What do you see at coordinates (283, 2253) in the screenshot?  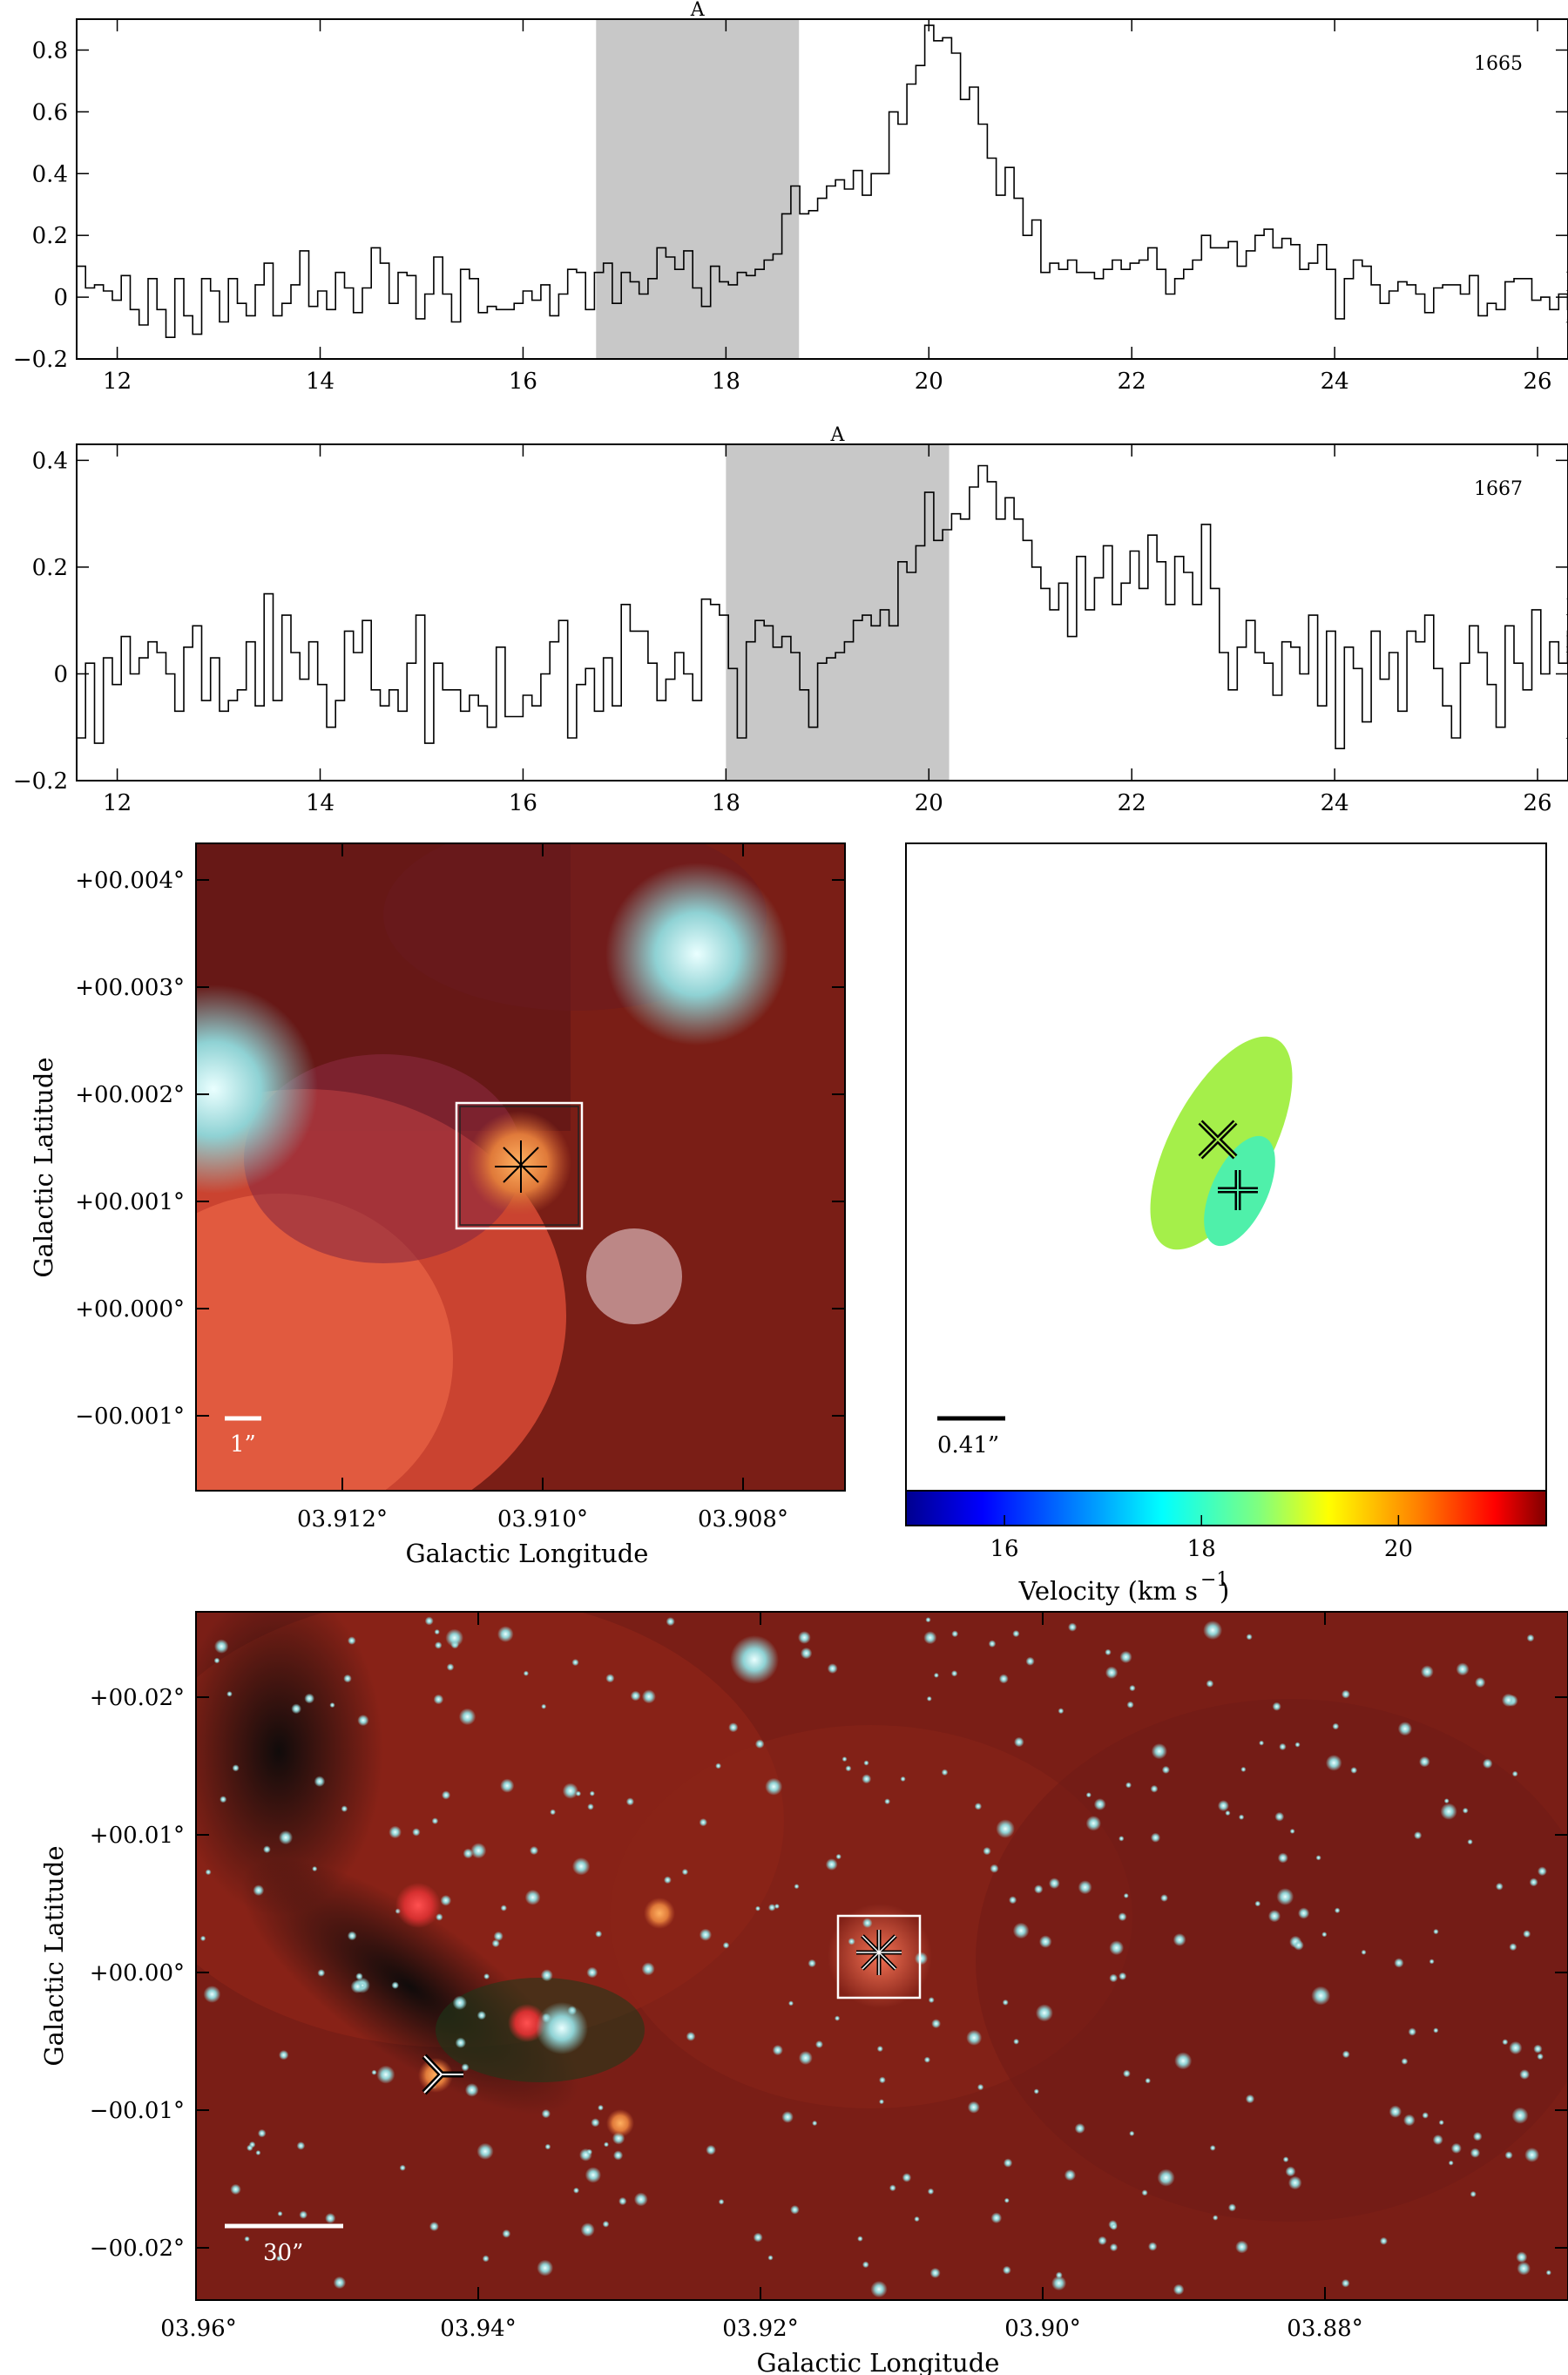 I see `wide-scale-bar-label: 30”` at bounding box center [283, 2253].